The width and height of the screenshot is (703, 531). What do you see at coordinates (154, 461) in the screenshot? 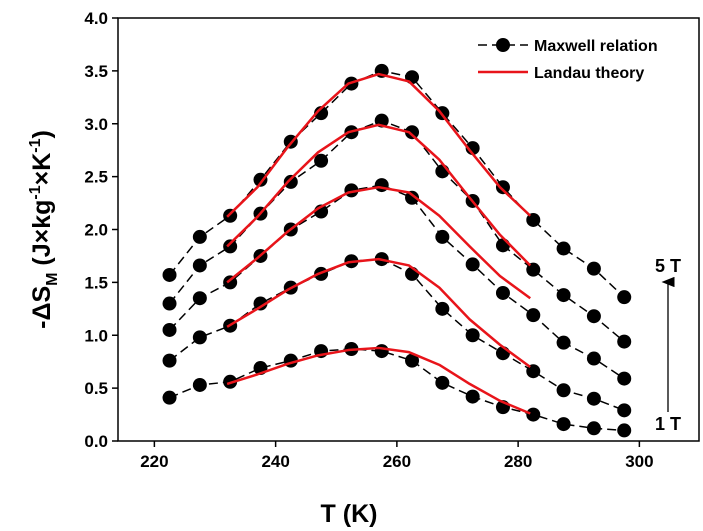
I see `x-tick-label: 220` at bounding box center [154, 461].